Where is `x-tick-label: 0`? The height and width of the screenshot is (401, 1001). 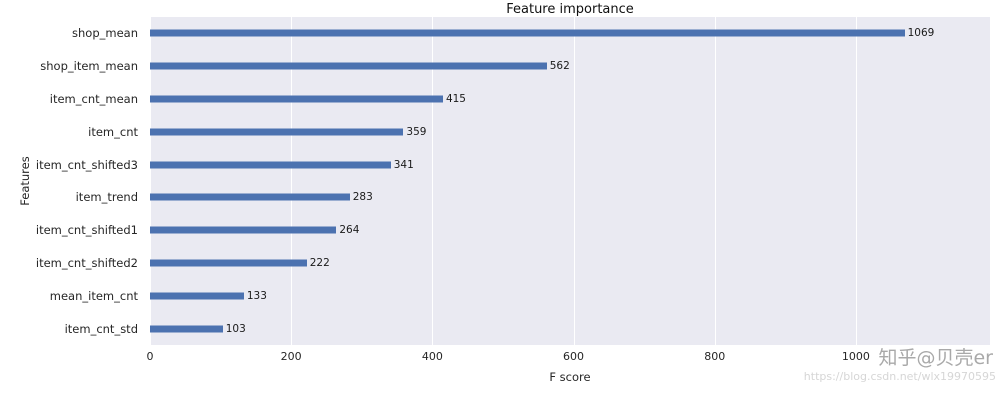 x-tick-label: 0 is located at coordinates (150, 356).